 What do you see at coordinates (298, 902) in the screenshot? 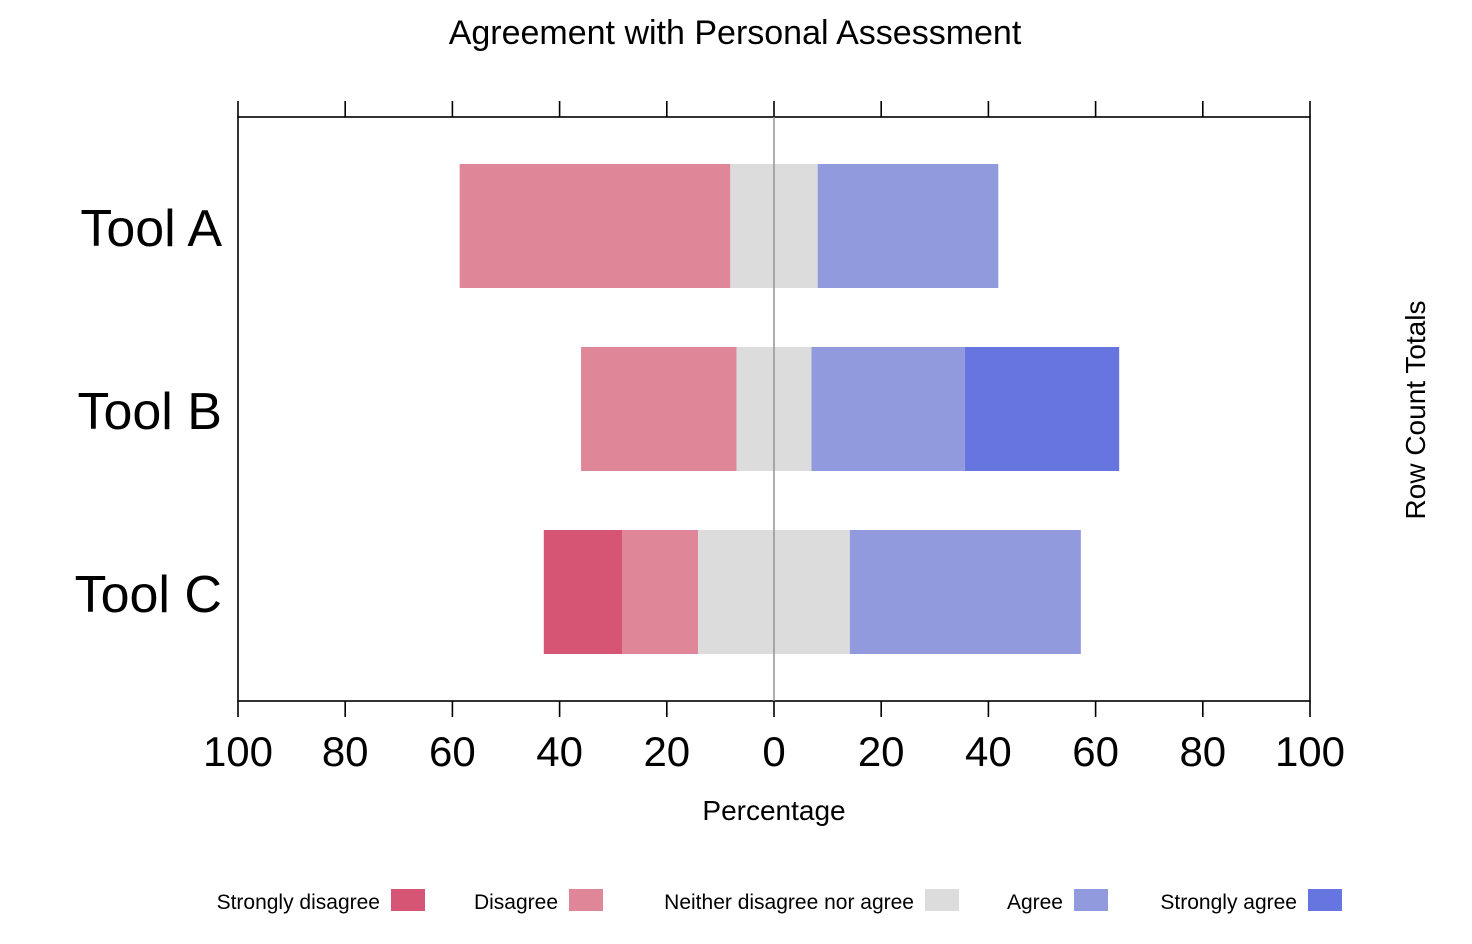
I see `legend-label: Strongly disagree` at bounding box center [298, 902].